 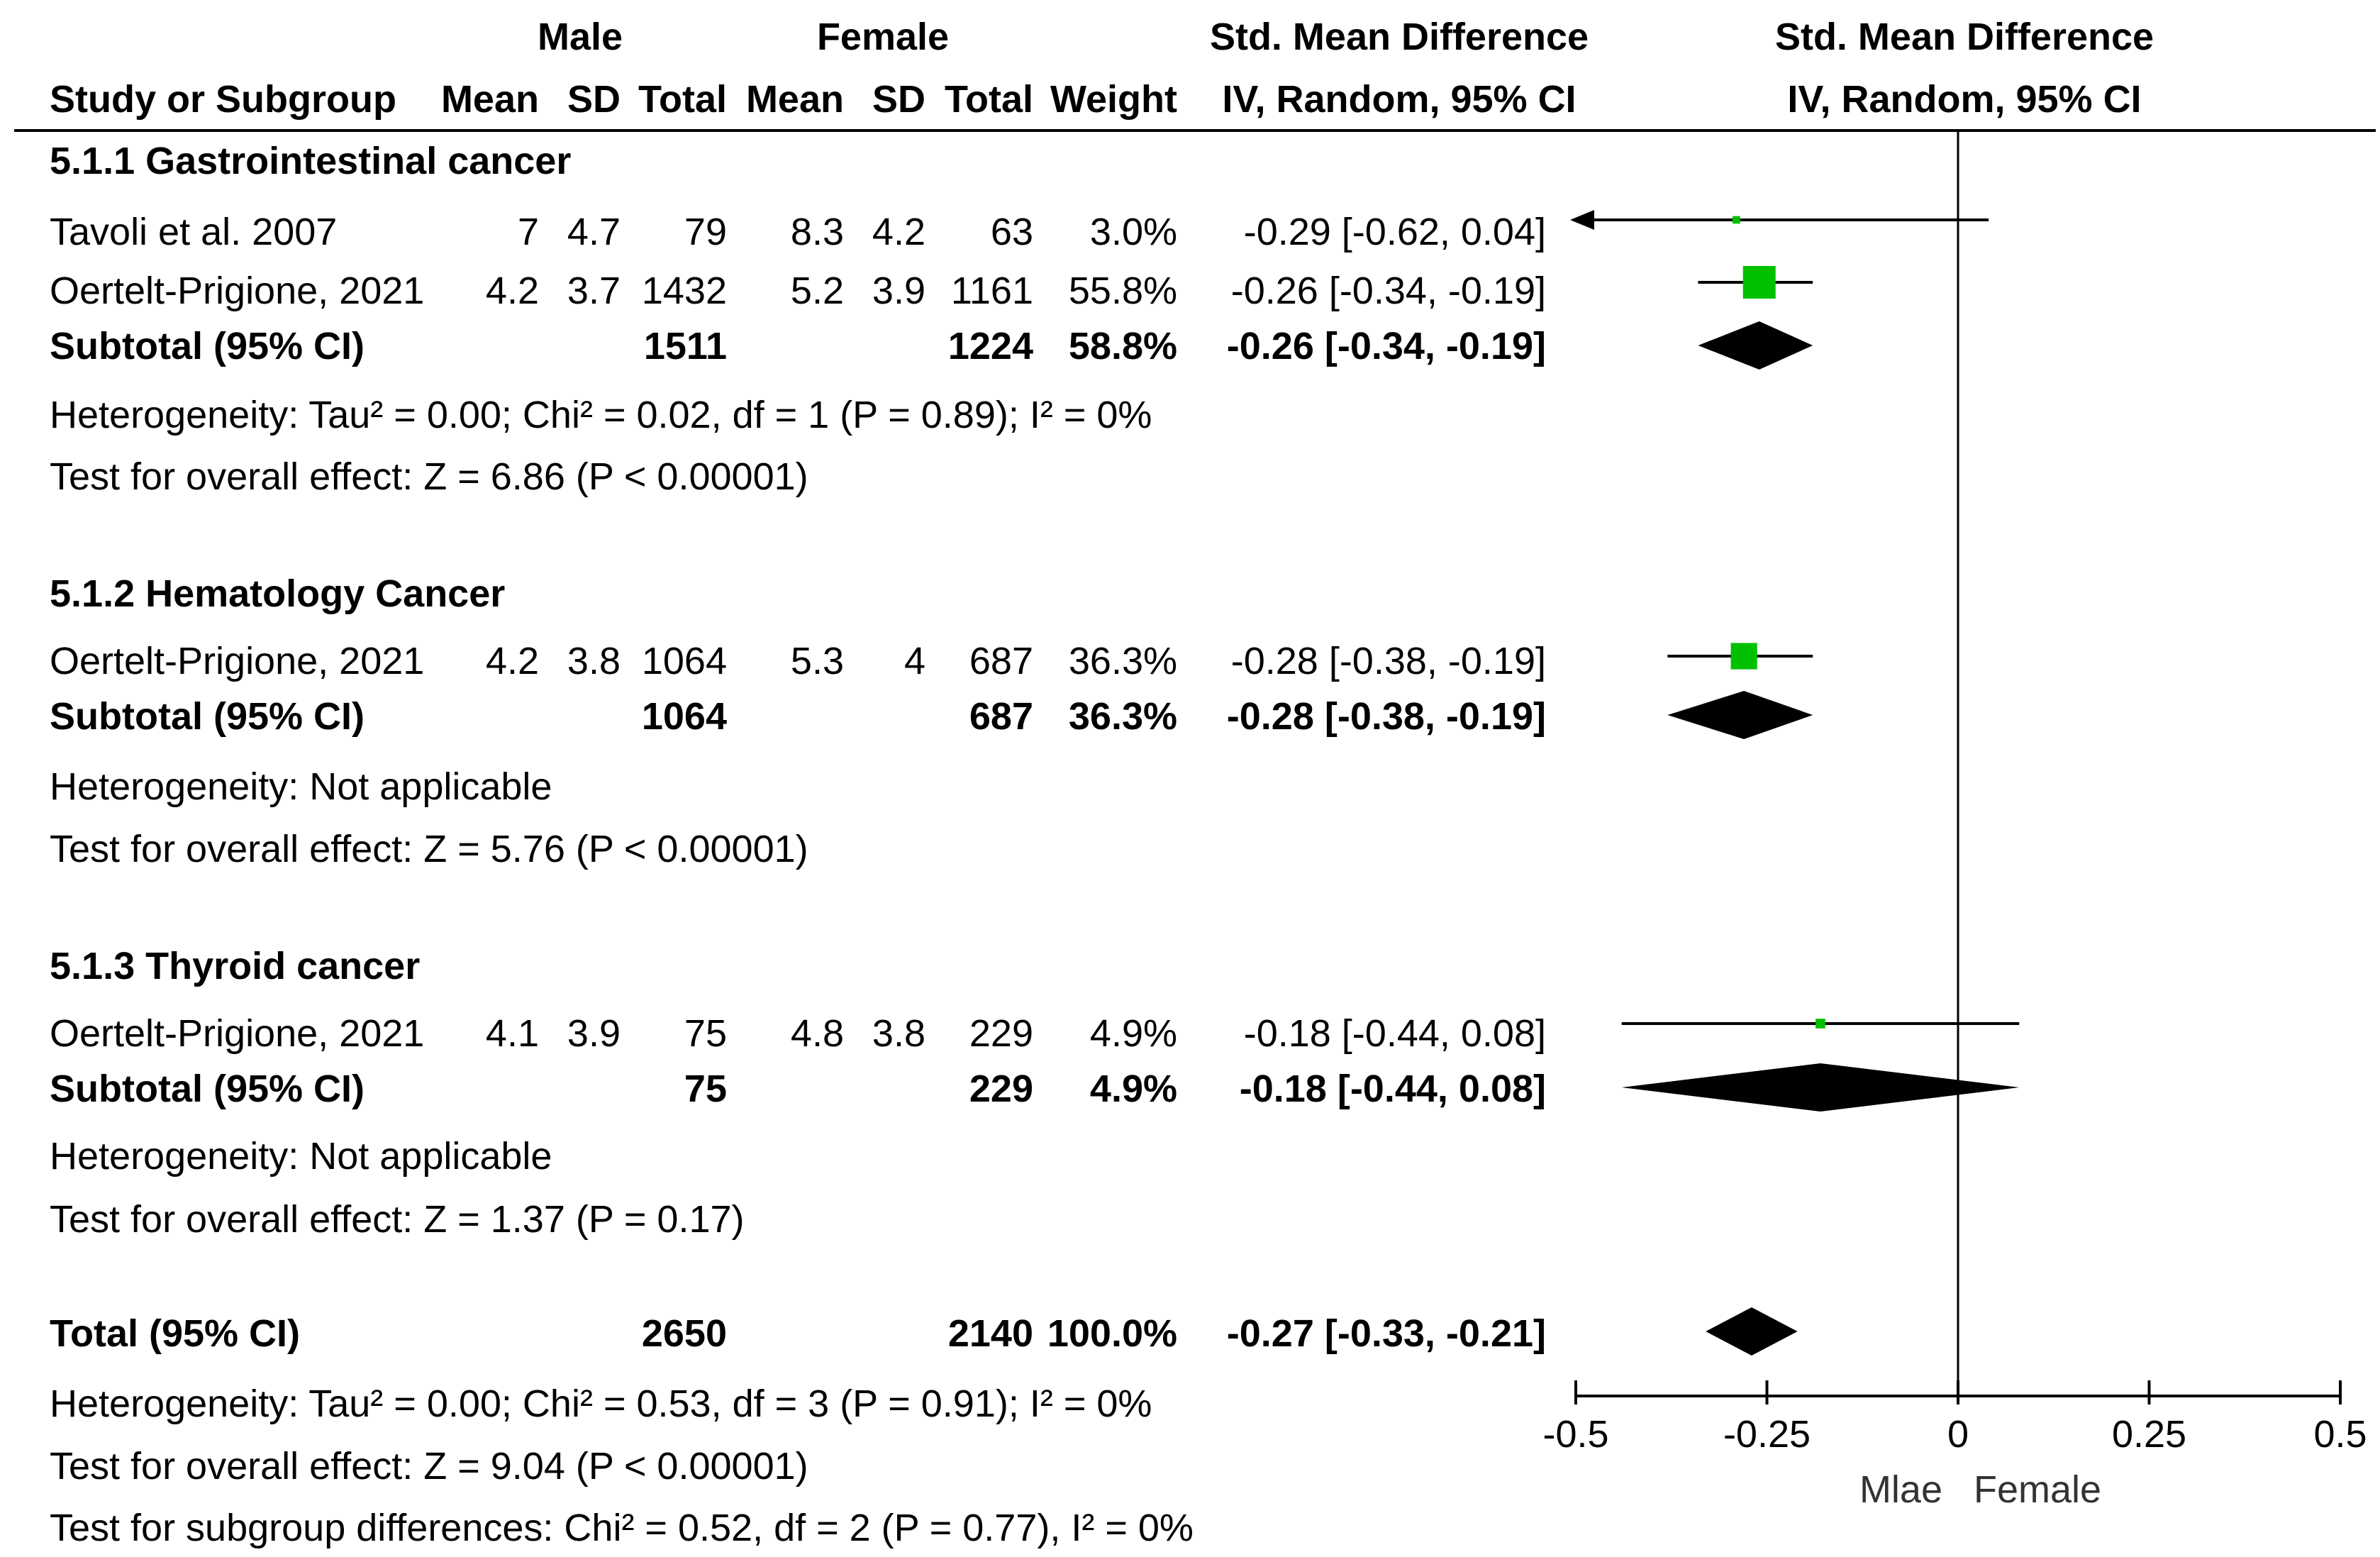 I want to click on col-study: Study or Subgroup, so click(x=223, y=100).